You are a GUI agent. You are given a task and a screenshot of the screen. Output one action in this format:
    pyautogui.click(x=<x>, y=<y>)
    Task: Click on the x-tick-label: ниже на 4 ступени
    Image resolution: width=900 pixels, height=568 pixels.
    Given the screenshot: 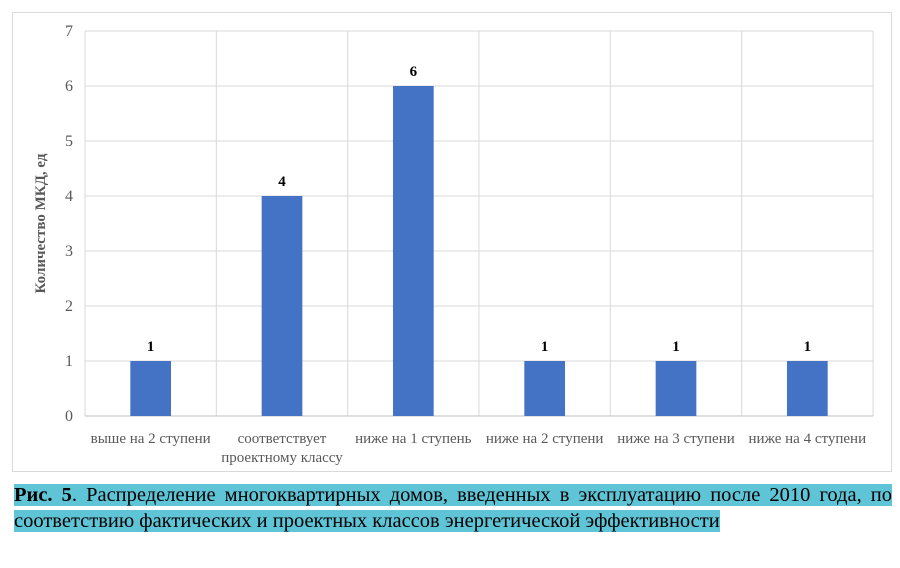 What is the action you would take?
    pyautogui.click(x=808, y=439)
    